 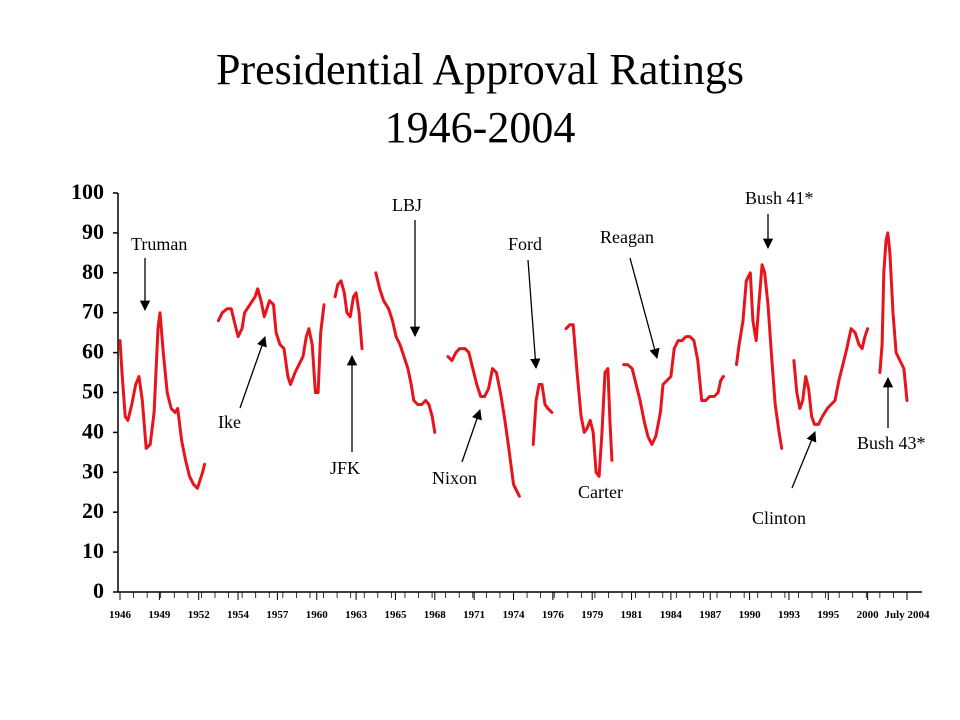 What do you see at coordinates (93, 351) in the screenshot?
I see `y-tick-label: 60` at bounding box center [93, 351].